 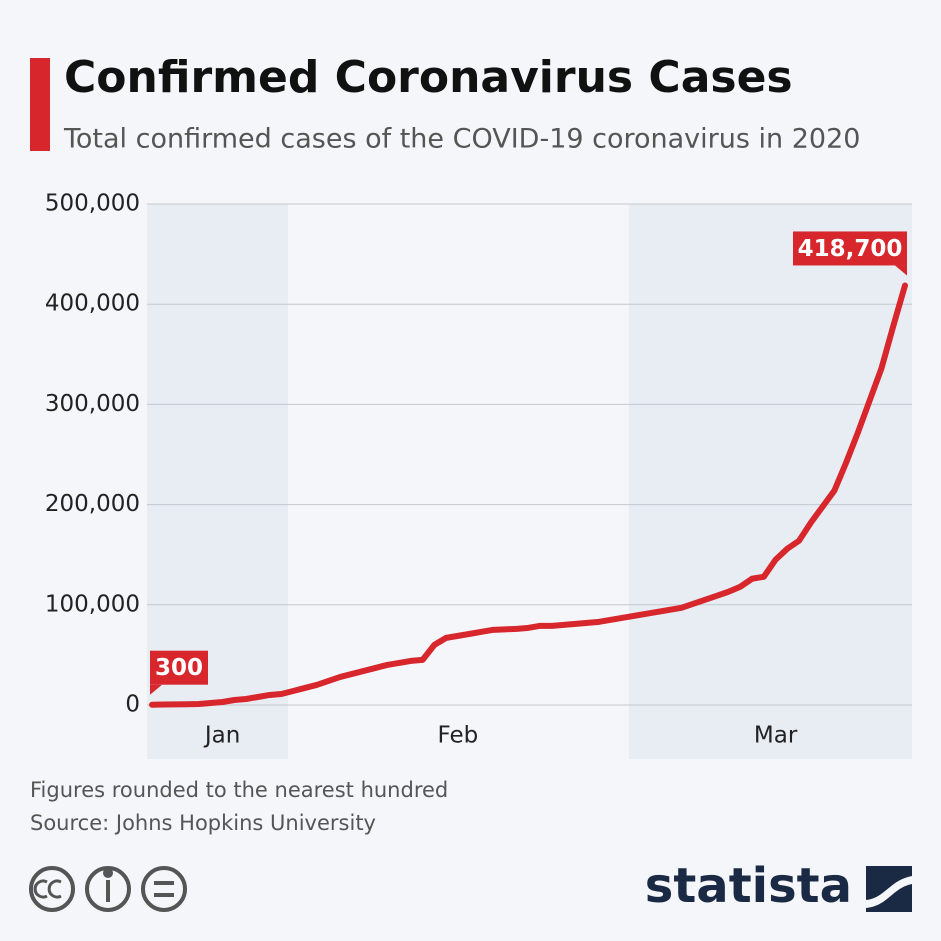 I want to click on y-tick-label: 500,000, so click(x=92, y=204).